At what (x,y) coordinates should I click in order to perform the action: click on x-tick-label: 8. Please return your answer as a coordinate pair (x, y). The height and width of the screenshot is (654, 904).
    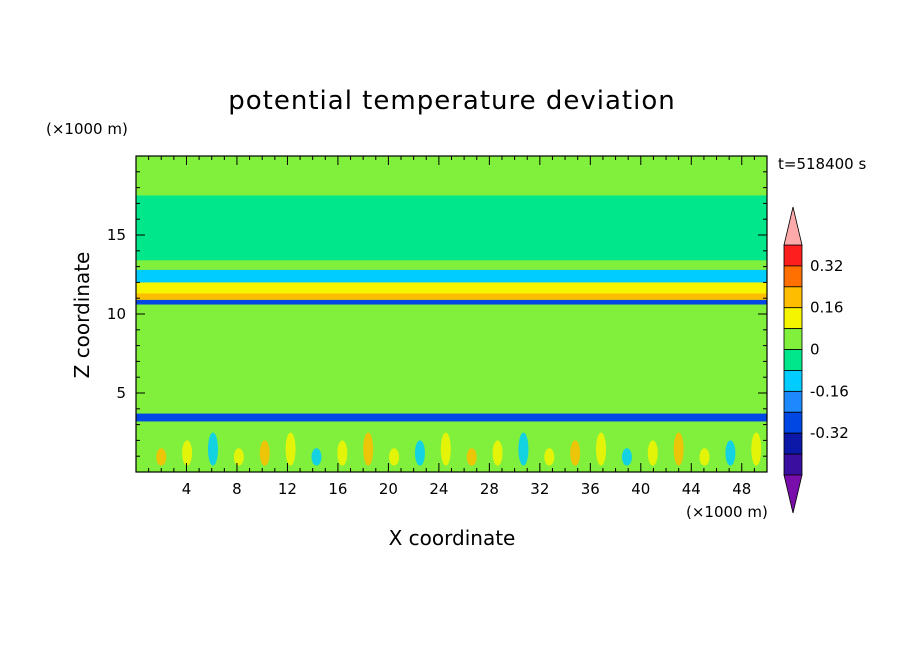
    Looking at the image, I should click on (237, 489).